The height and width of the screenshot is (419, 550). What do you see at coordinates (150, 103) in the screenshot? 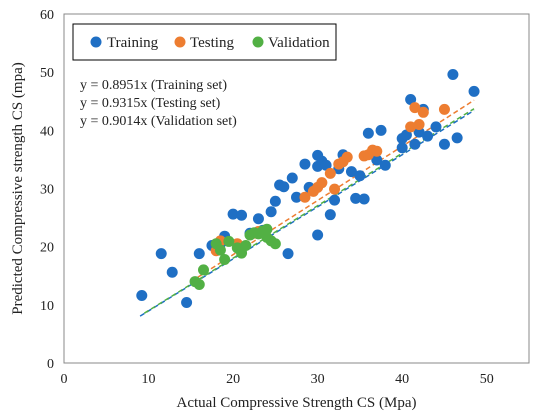
I see `equation-testing: y = 0.9315x (Testing set)` at bounding box center [150, 103].